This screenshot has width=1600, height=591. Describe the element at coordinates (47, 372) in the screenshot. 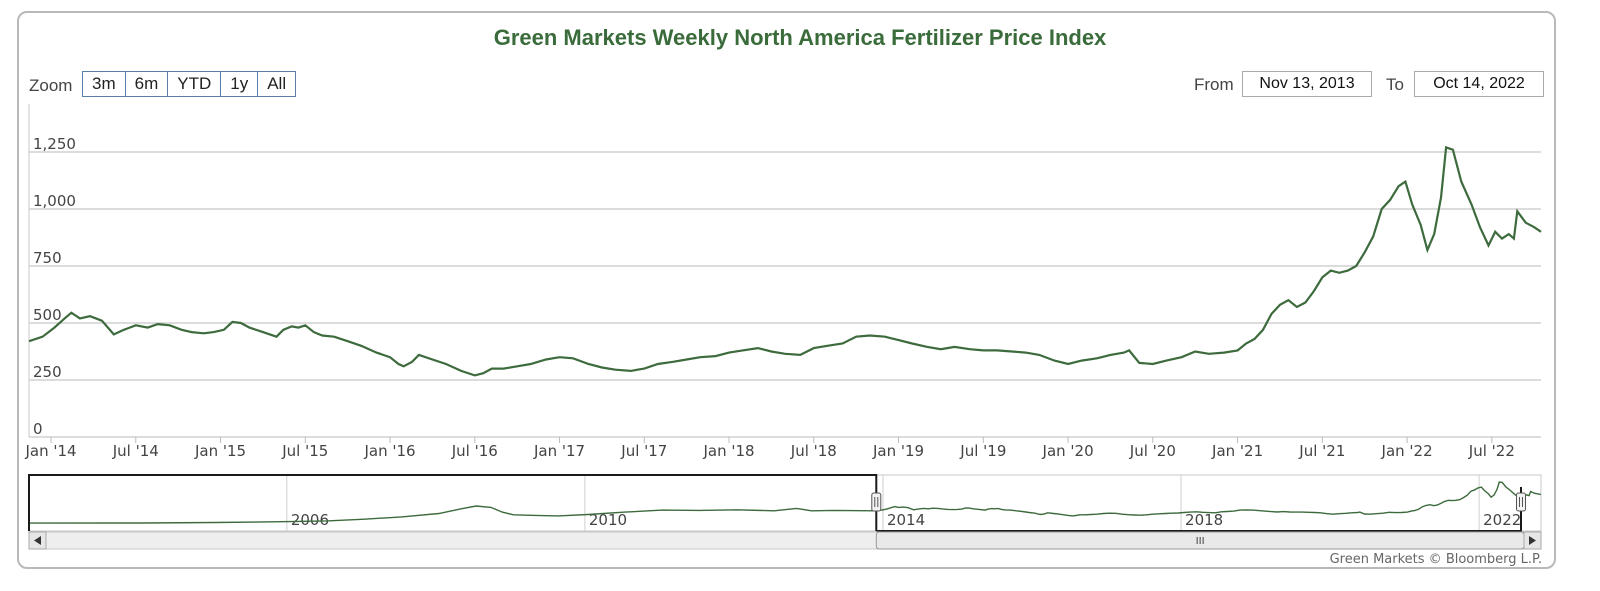

I see `y-tick-label: 250` at that location.